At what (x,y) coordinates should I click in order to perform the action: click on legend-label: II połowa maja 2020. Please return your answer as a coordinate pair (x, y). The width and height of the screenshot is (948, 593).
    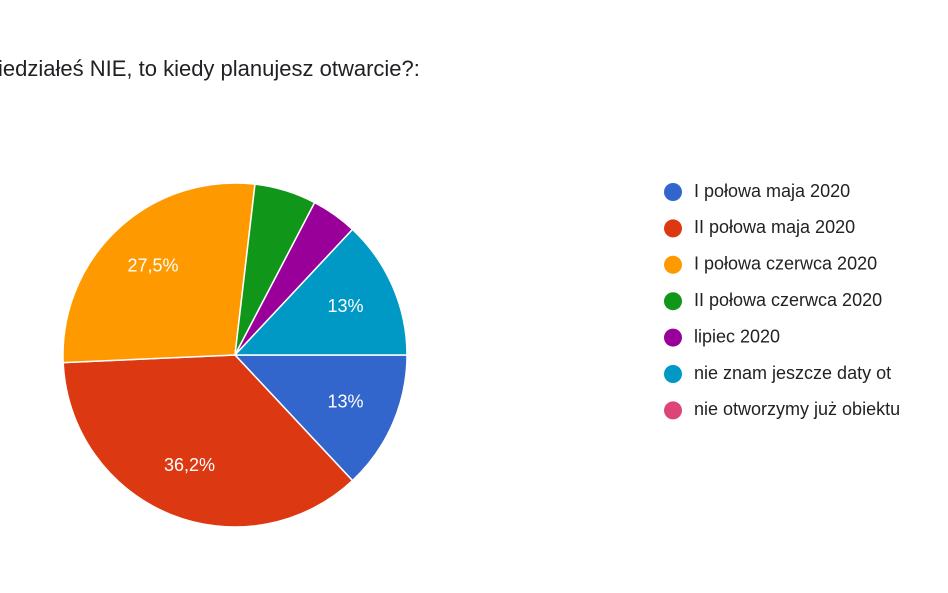
    Looking at the image, I should click on (774, 227).